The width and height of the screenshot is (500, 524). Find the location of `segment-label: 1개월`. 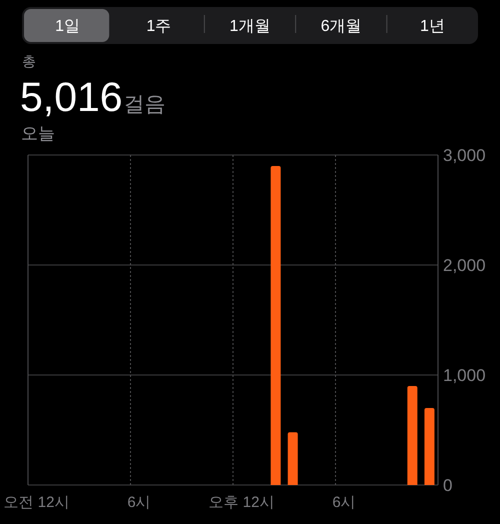

segment-label: 1개월 is located at coordinates (250, 26).